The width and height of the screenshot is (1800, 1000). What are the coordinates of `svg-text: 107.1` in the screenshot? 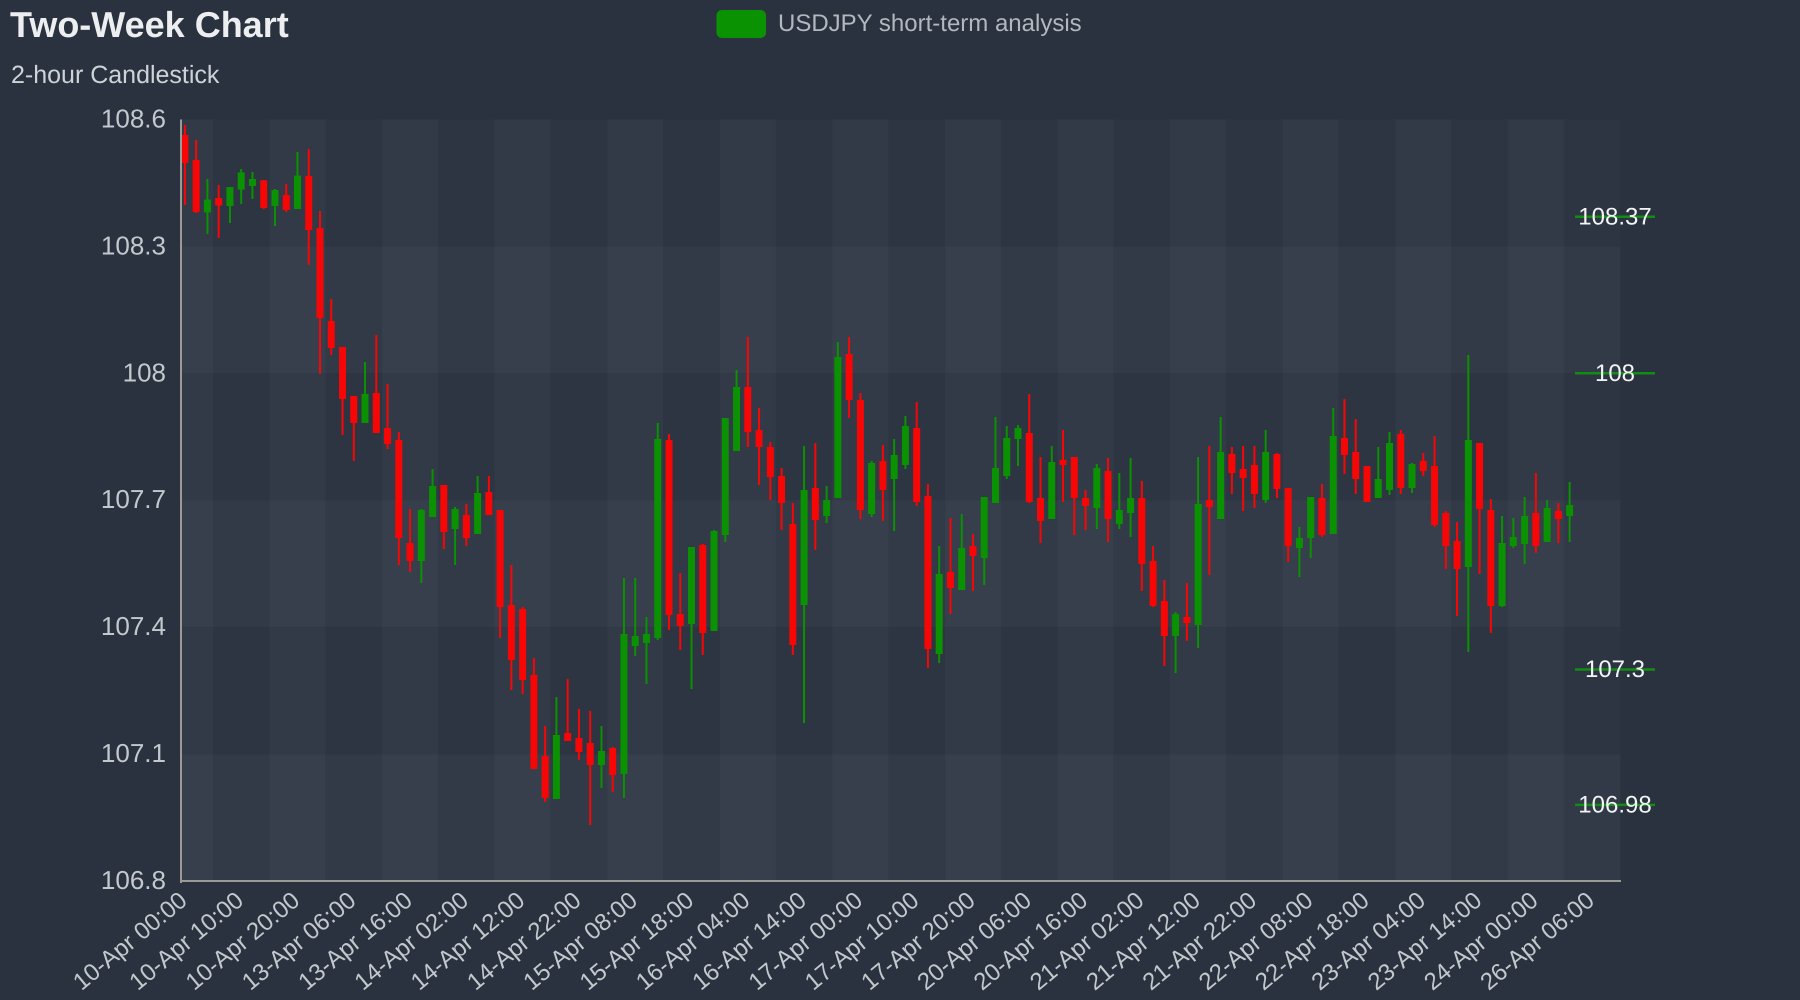 It's located at (133, 753).